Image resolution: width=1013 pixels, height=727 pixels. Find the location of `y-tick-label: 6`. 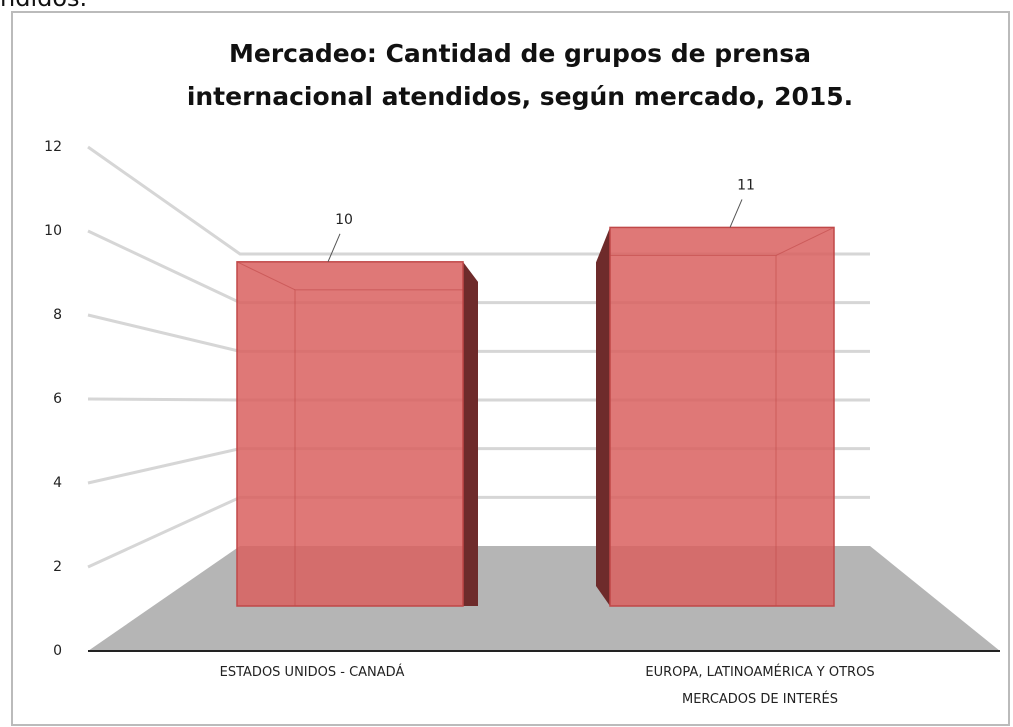

y-tick-label: 6 is located at coordinates (57, 399).